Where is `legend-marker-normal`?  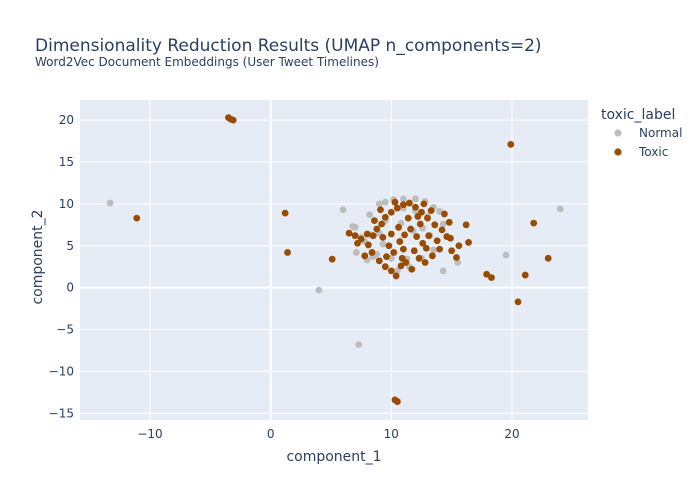 legend-marker-normal is located at coordinates (618, 133).